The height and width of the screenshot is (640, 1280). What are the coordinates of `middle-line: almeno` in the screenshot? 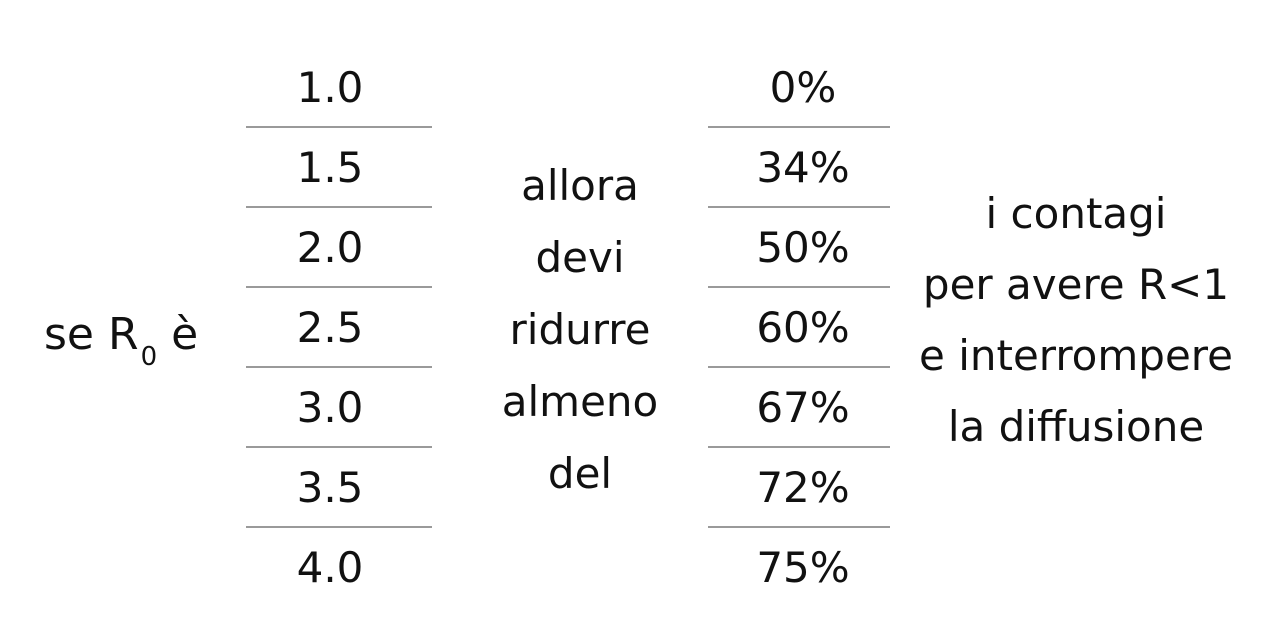 It's located at (580, 401).